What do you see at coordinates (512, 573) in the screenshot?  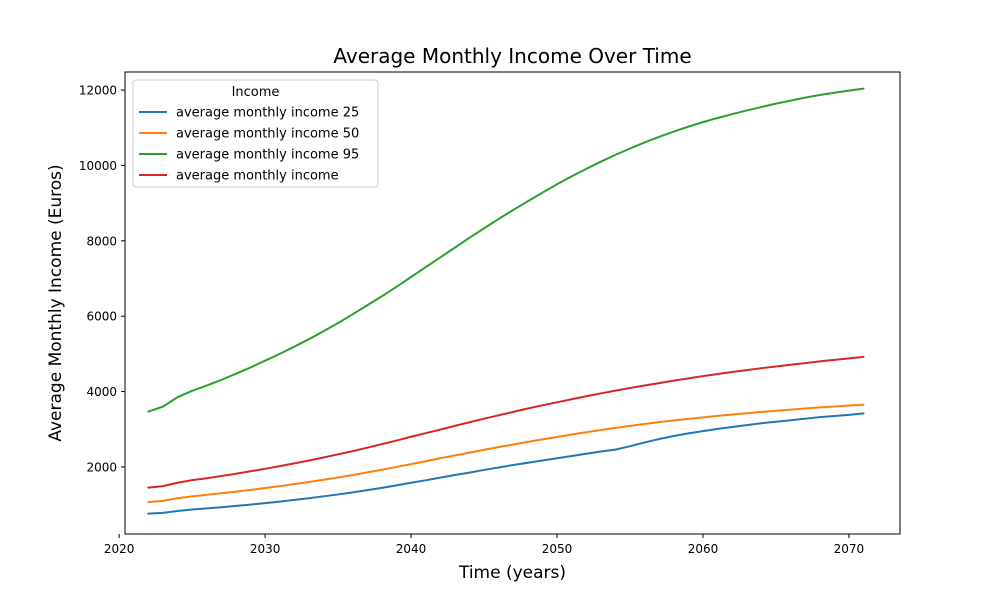 I see `x-axis-label: Time (years)` at bounding box center [512, 573].